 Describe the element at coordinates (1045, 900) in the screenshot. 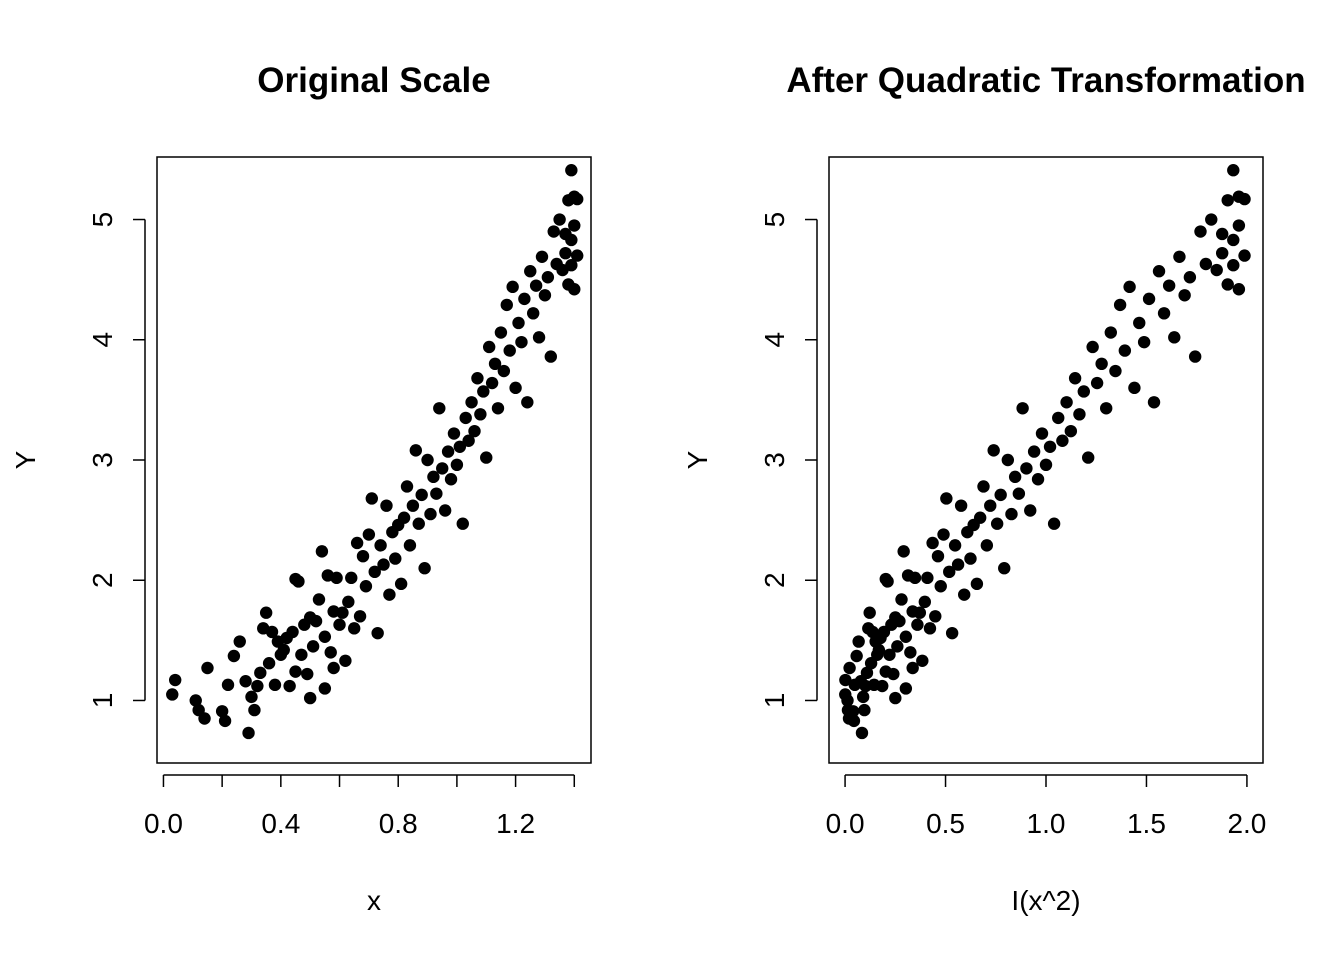

I see `panel-2-x-axis-label: I(x^2)` at that location.